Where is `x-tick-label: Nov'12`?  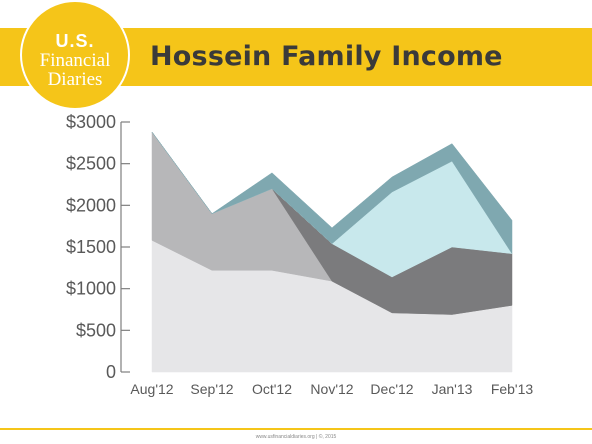 x-tick-label: Nov'12 is located at coordinates (331, 389).